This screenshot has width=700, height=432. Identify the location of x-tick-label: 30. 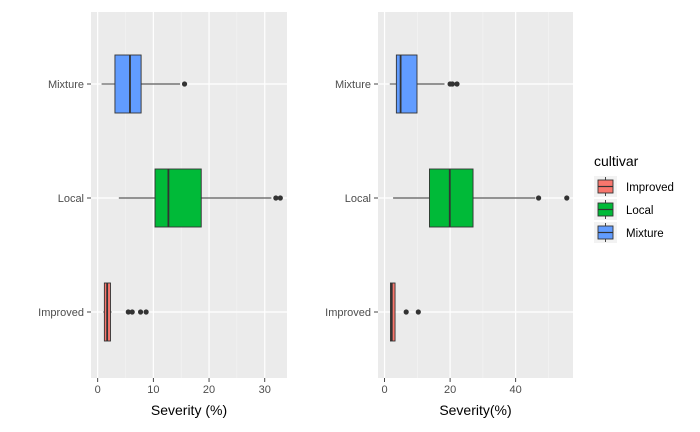
(265, 390).